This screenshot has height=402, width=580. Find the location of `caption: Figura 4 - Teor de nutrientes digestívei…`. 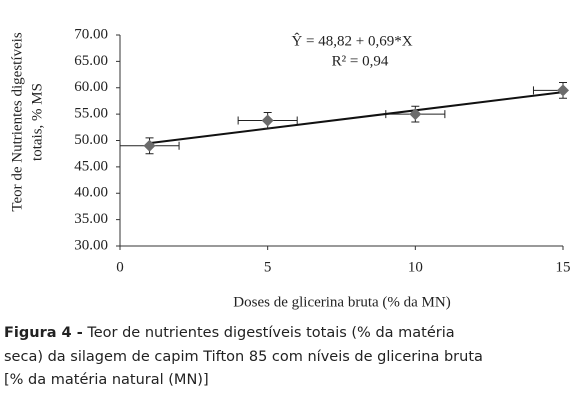

caption: Figura 4 - Teor de nutrientes digestívei… is located at coordinates (229, 333).